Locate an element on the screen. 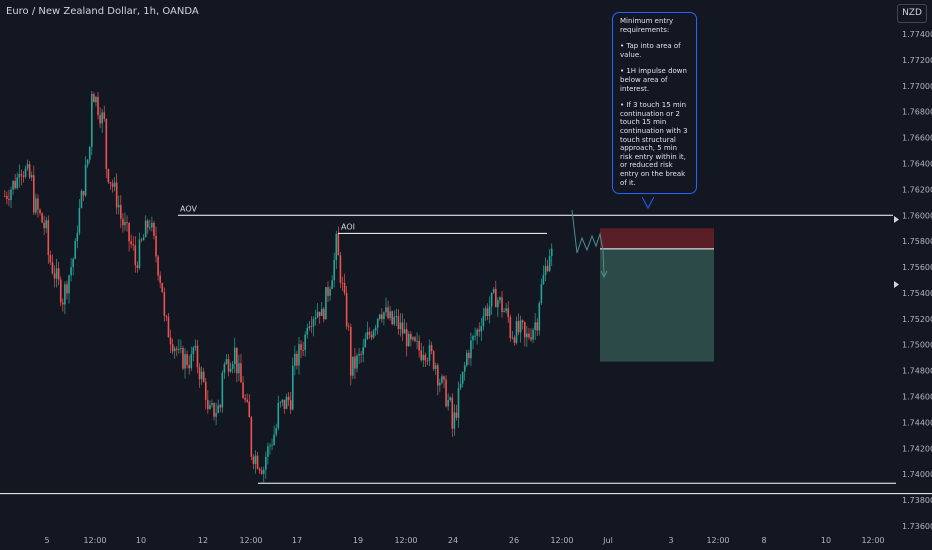  y-tick-label: 1.74800 is located at coordinates (917, 371).